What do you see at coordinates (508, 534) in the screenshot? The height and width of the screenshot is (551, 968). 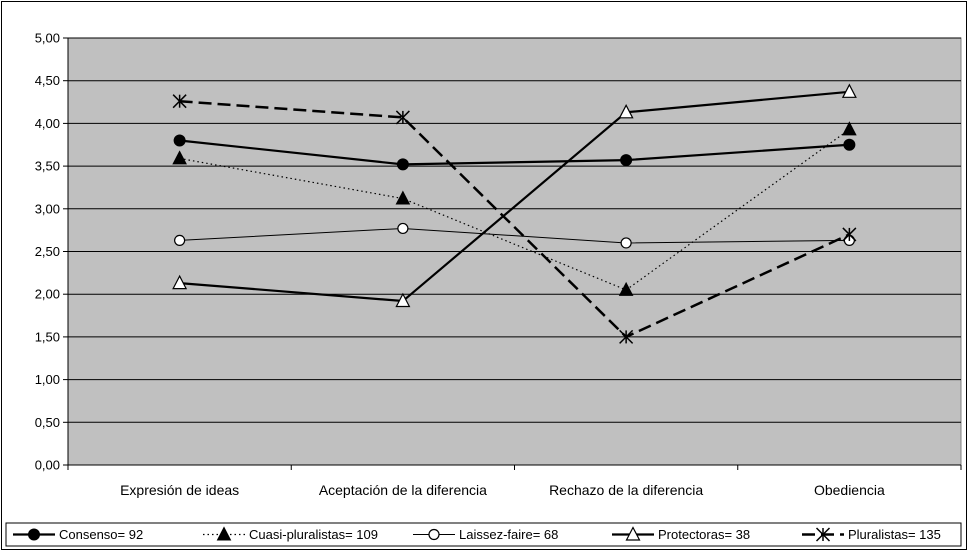 I see `legend-label: Laissez-faire= 68` at bounding box center [508, 534].